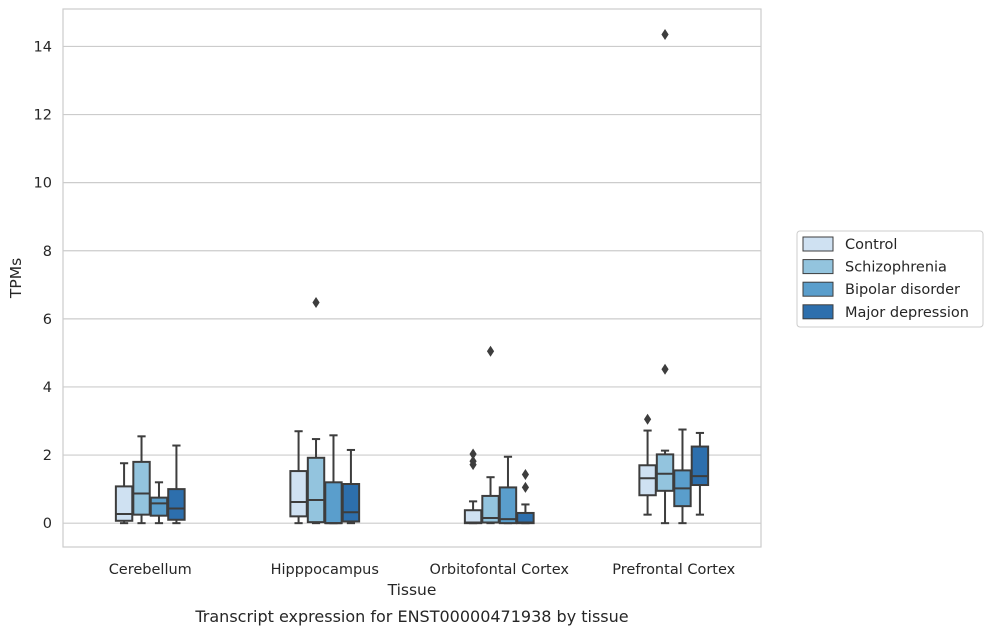 The width and height of the screenshot is (992, 634). I want to click on legend-label: Schizophrenia, so click(896, 268).